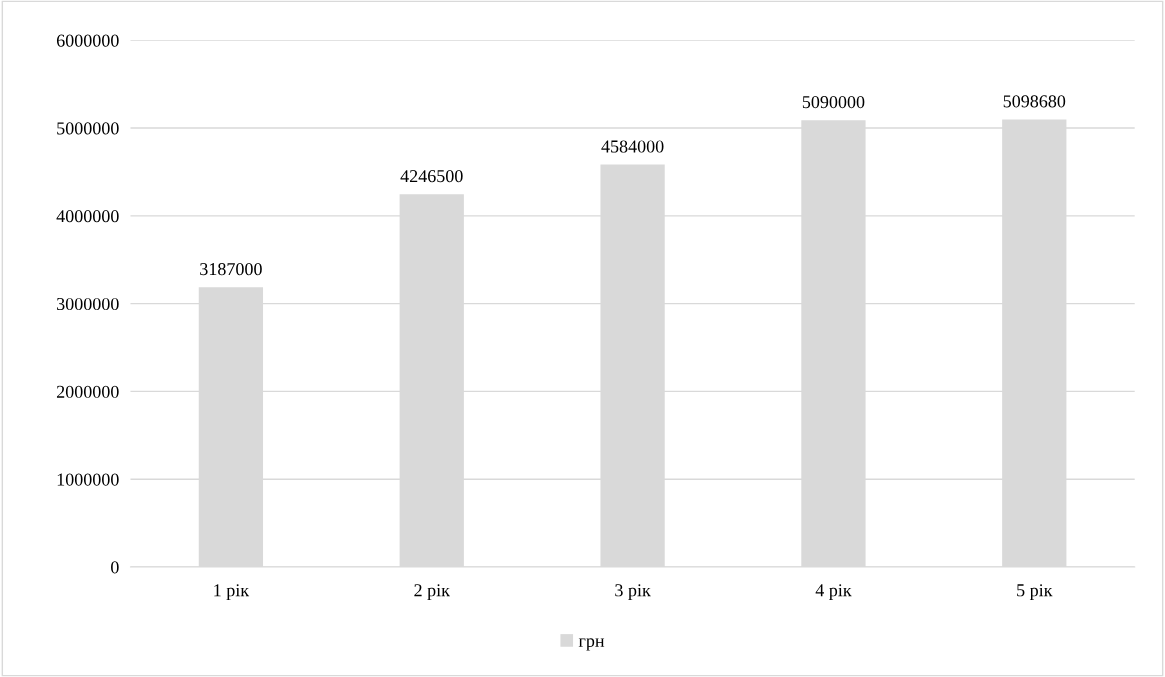 The height and width of the screenshot is (677, 1165). What do you see at coordinates (1034, 101) in the screenshot?
I see `data-label: 5098680` at bounding box center [1034, 101].